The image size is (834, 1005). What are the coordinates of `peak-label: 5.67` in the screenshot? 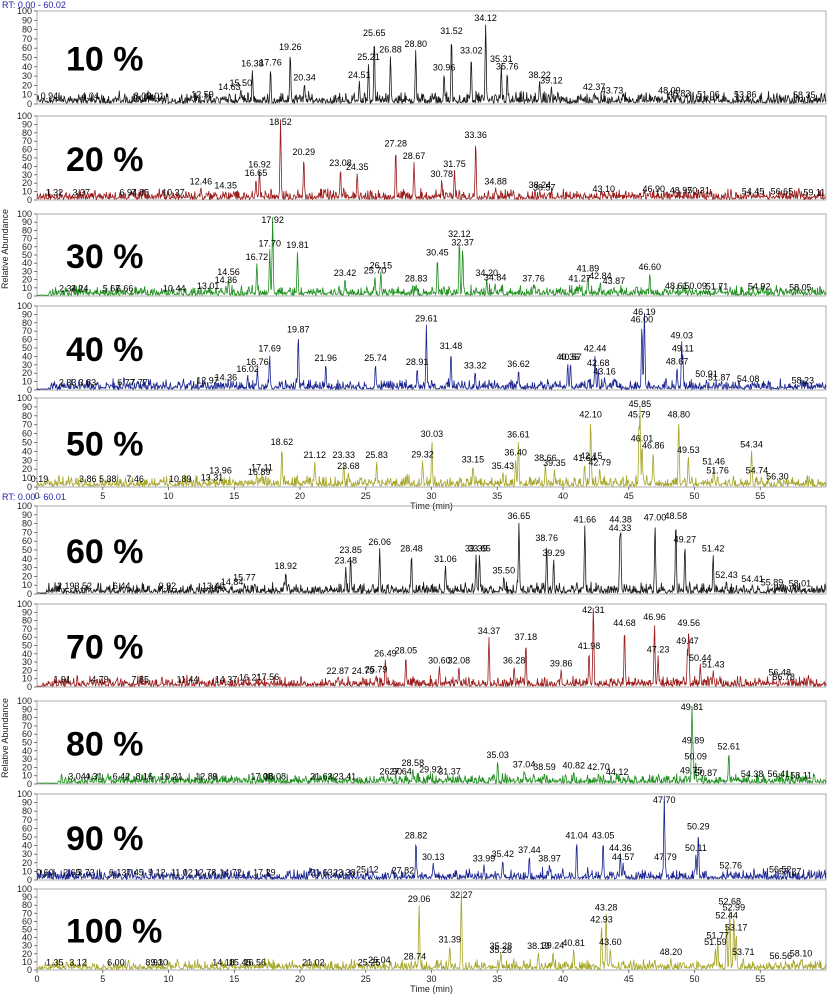 It's located at (112, 288).